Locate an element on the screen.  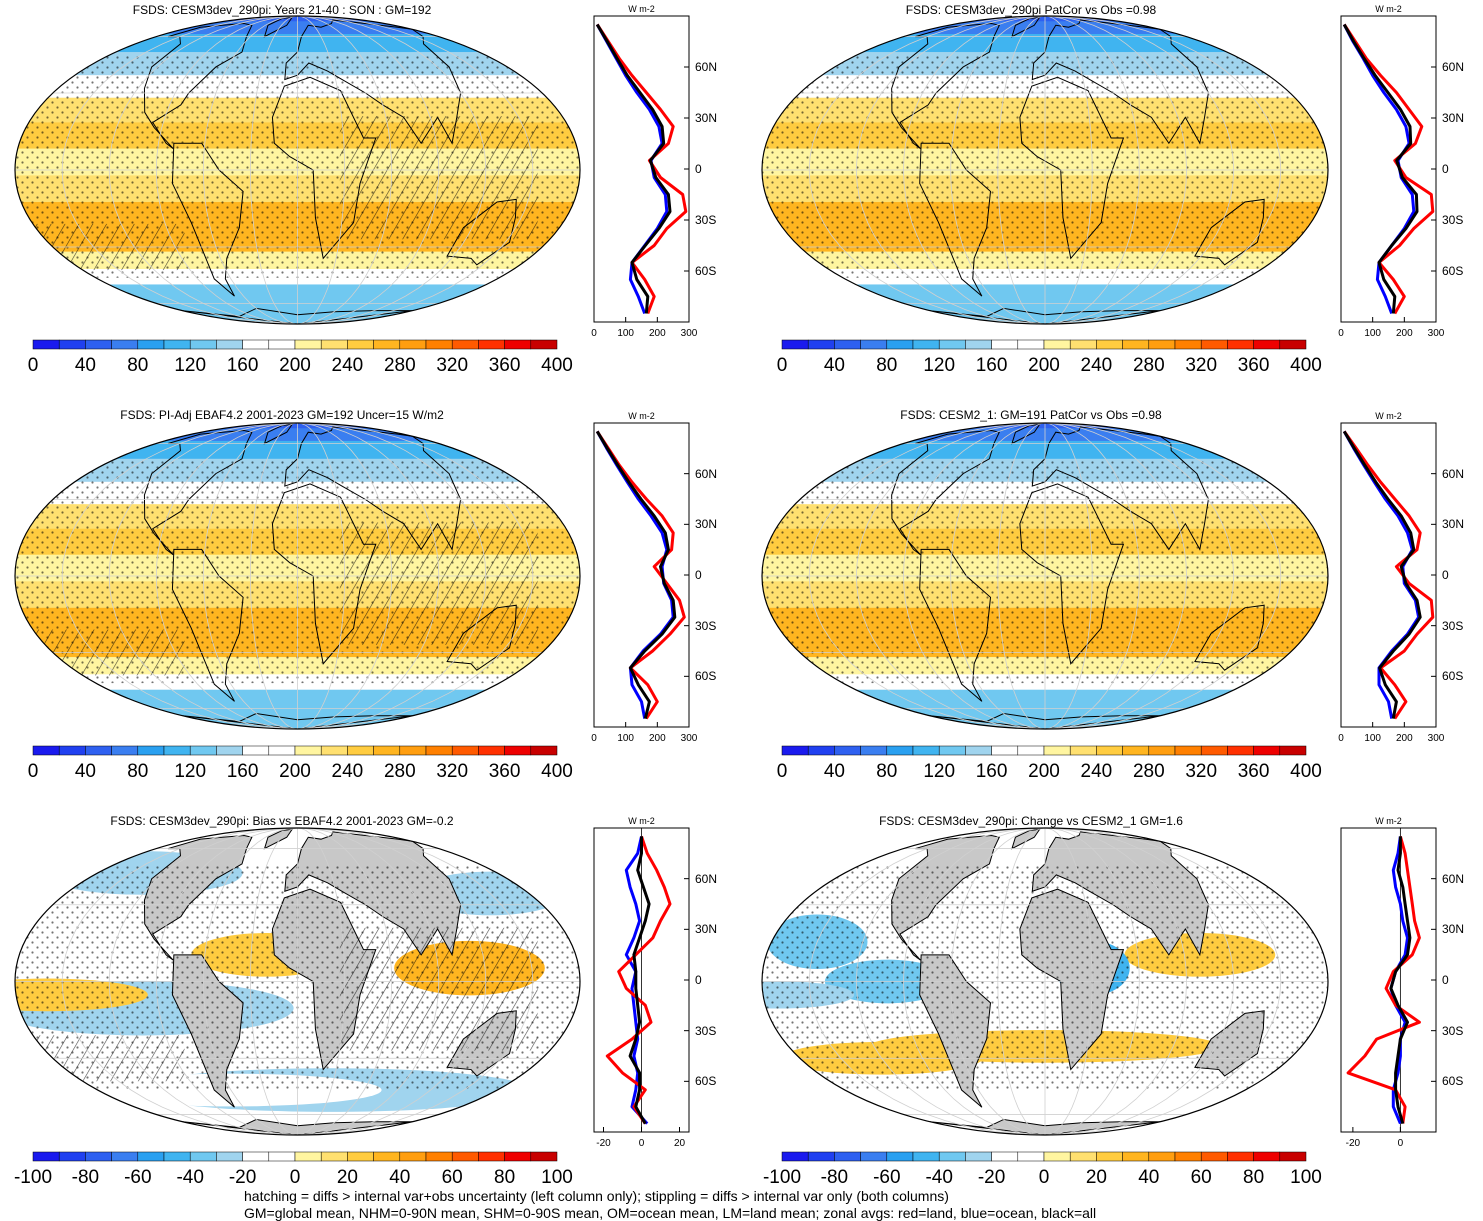
colorbar-label: 20 is located at coordinates (347, 1177).